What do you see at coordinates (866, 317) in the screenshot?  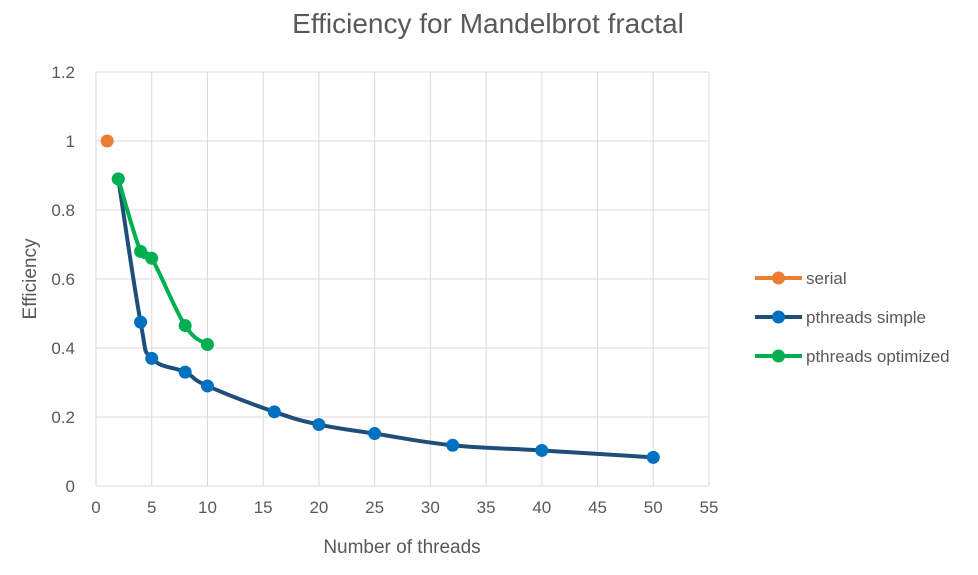 I see `legend-label: pthreads simple` at bounding box center [866, 317].